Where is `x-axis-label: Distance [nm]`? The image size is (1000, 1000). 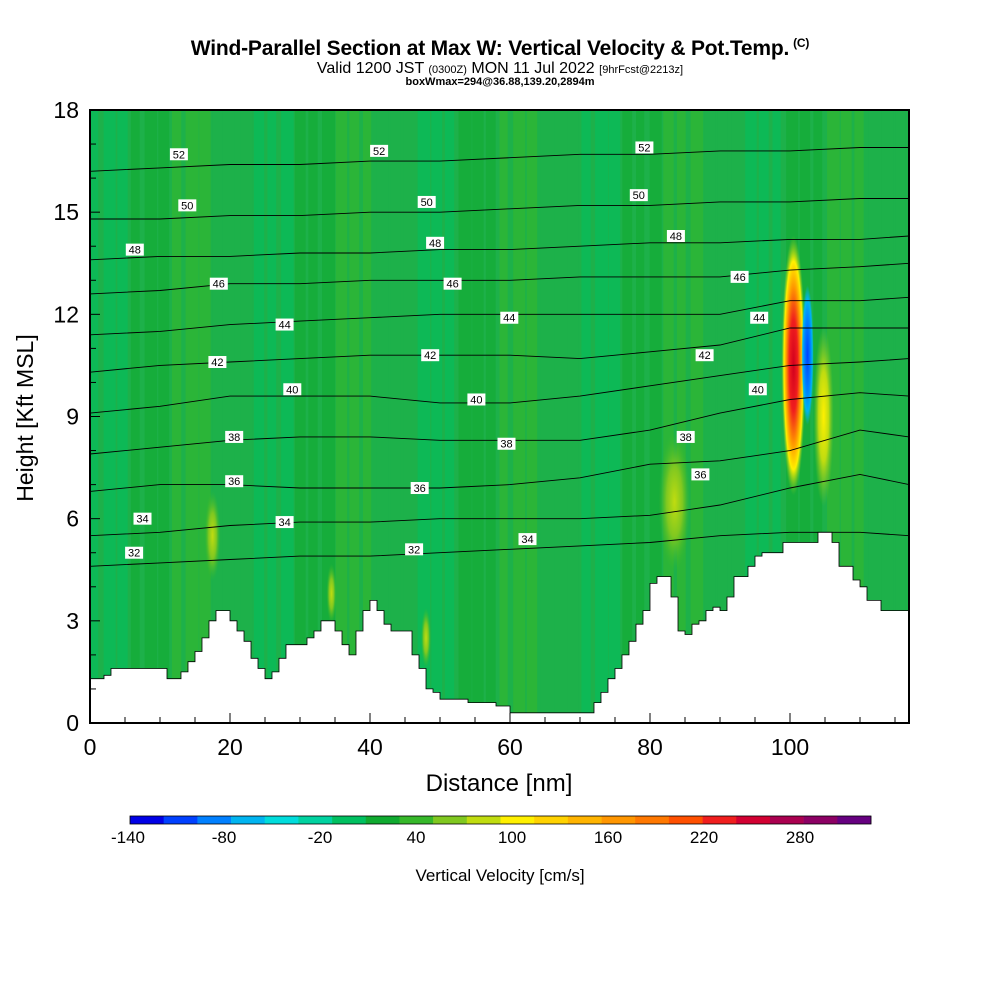
x-axis-label: Distance [nm] is located at coordinates (499, 783).